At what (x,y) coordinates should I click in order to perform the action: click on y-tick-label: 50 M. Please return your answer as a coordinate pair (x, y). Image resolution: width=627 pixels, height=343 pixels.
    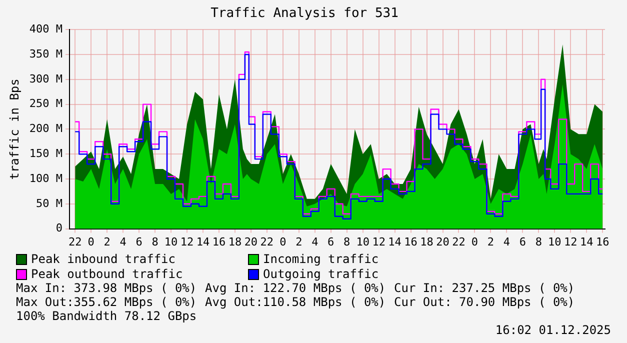
    Looking at the image, I should click on (49, 203).